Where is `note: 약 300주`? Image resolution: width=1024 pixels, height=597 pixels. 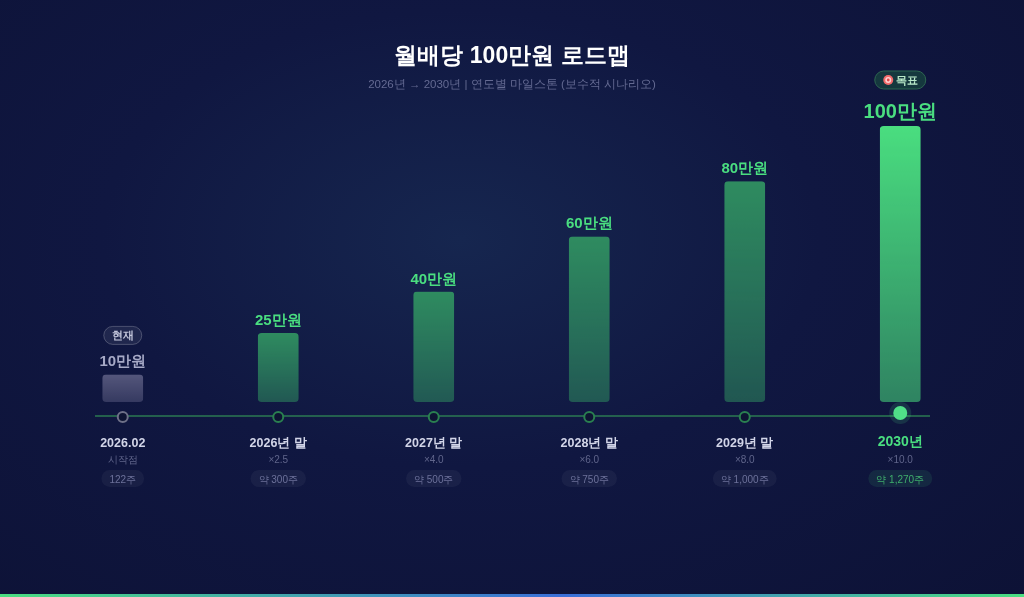
note: 약 300주 is located at coordinates (278, 479).